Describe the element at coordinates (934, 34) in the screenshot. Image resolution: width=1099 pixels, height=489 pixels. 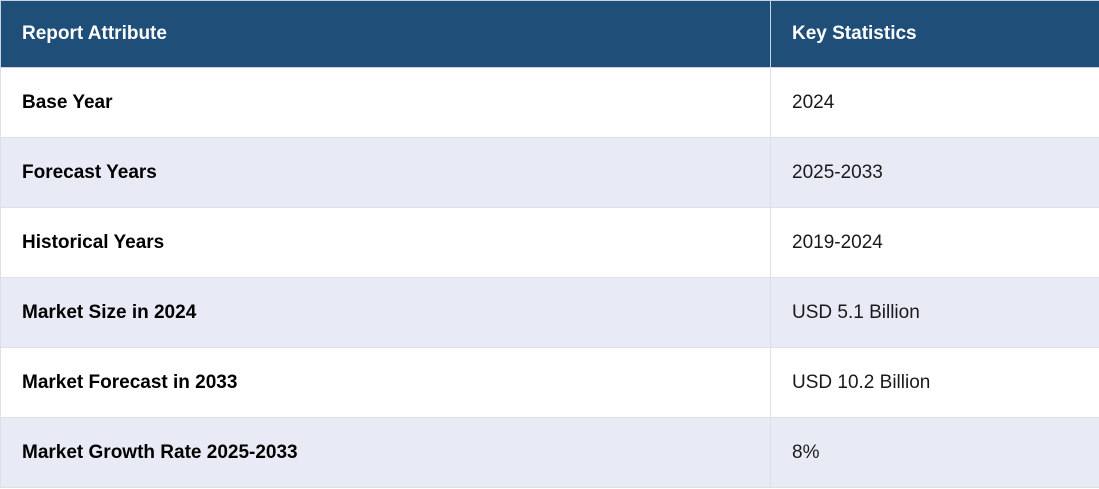
I see `header-key-statistics: Key Statistics` at that location.